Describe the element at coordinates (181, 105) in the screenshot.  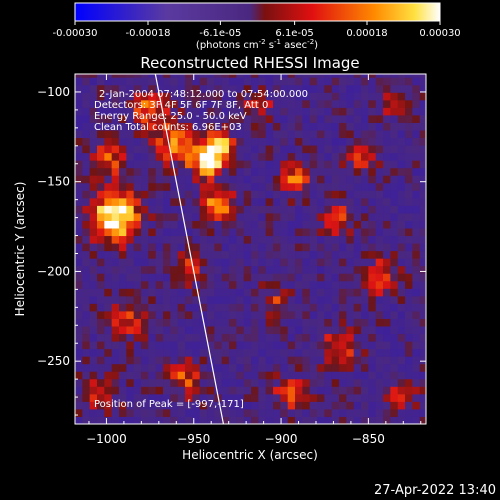
I see `annotation-detectors: Detectors: 3F 4F 5F 6F 7F 8F, Att 0` at that location.